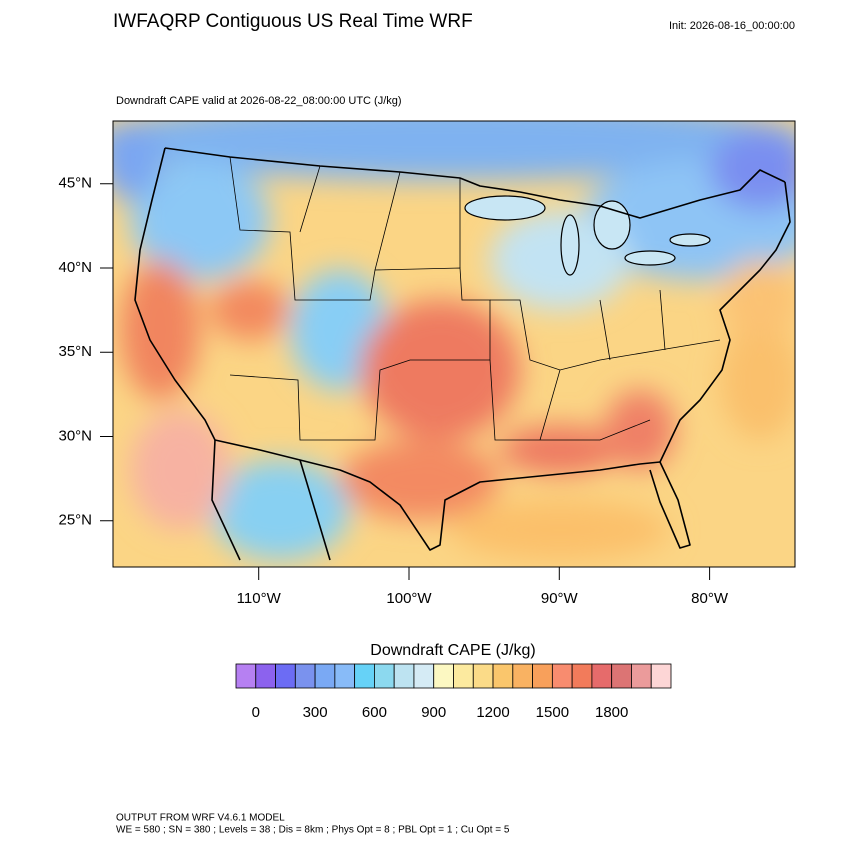 The image size is (850, 850). I want to click on init-time: Init: 2026-08-16_00:00:00, so click(732, 26).